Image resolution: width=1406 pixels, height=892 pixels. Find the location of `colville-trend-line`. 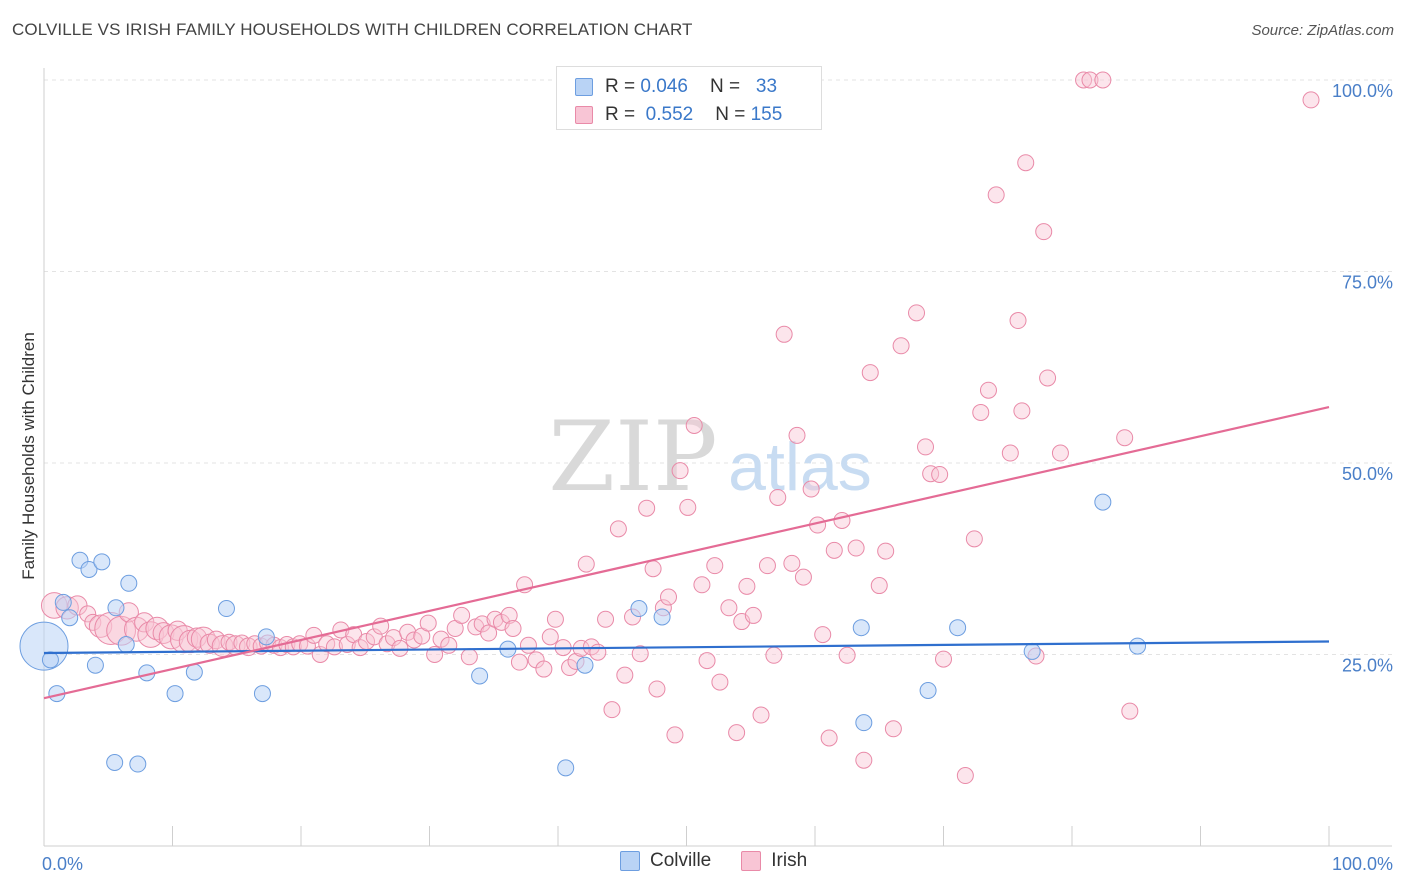

colville-trend-line is located at coordinates (686, 647).